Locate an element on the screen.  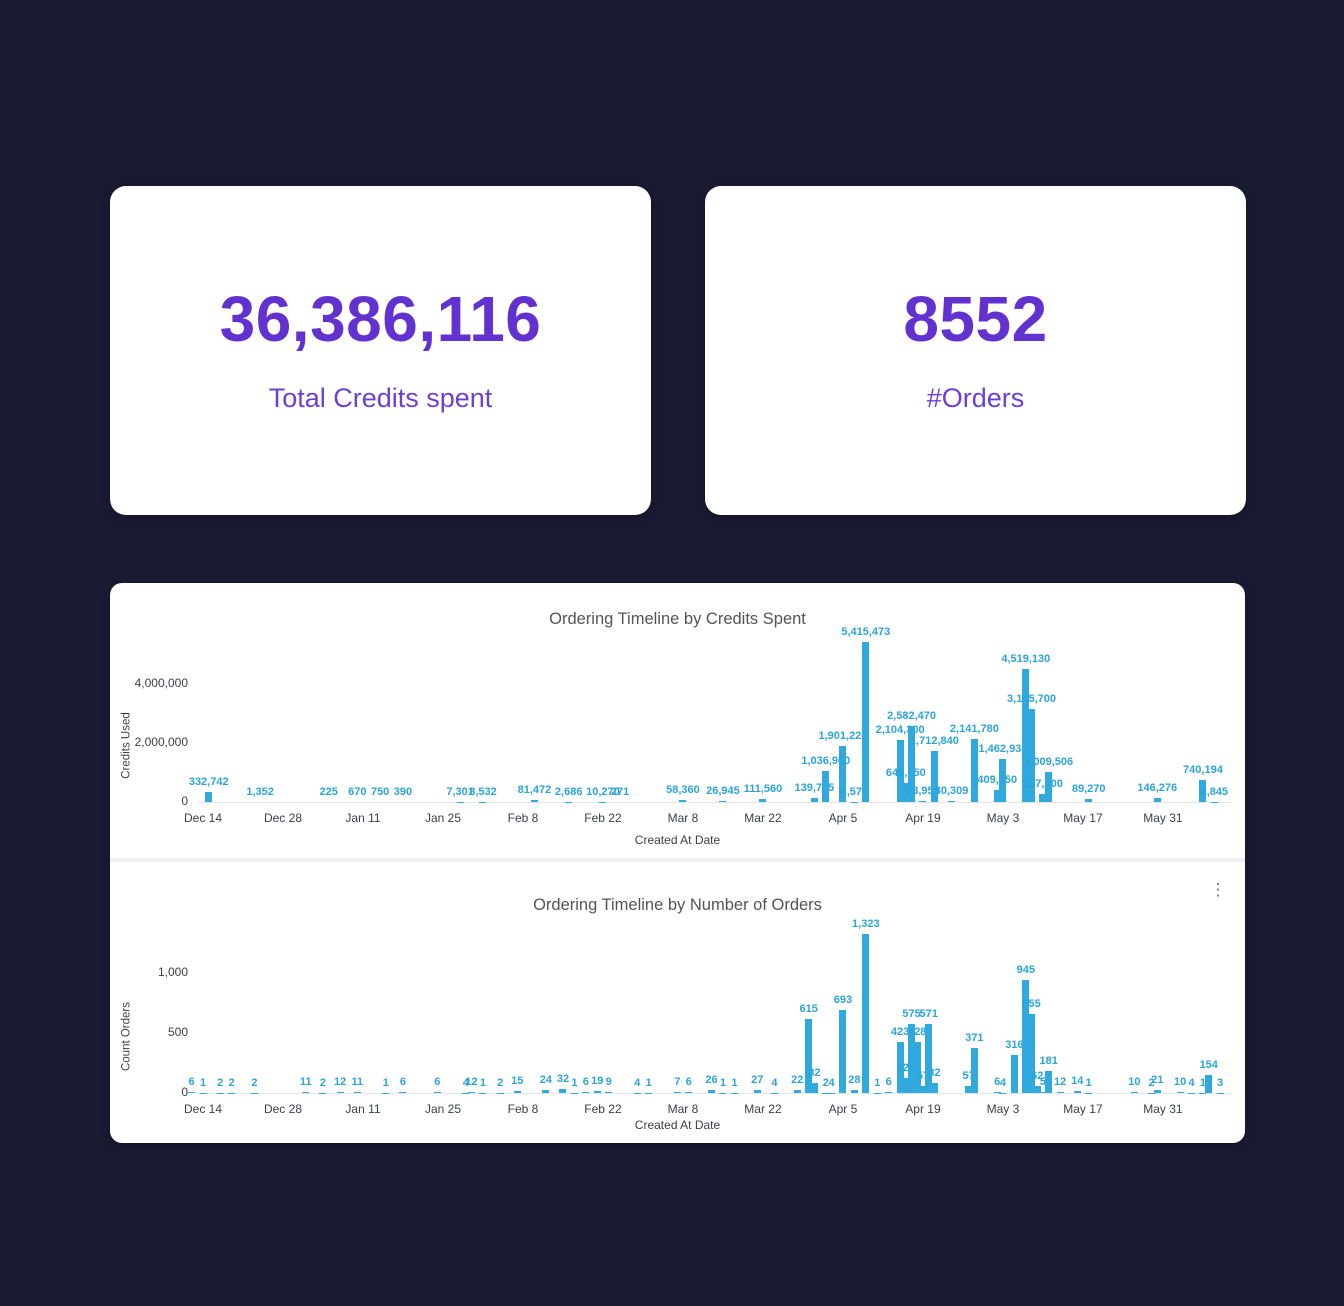
bar-value-label: 1,352 is located at coordinates (260, 791).